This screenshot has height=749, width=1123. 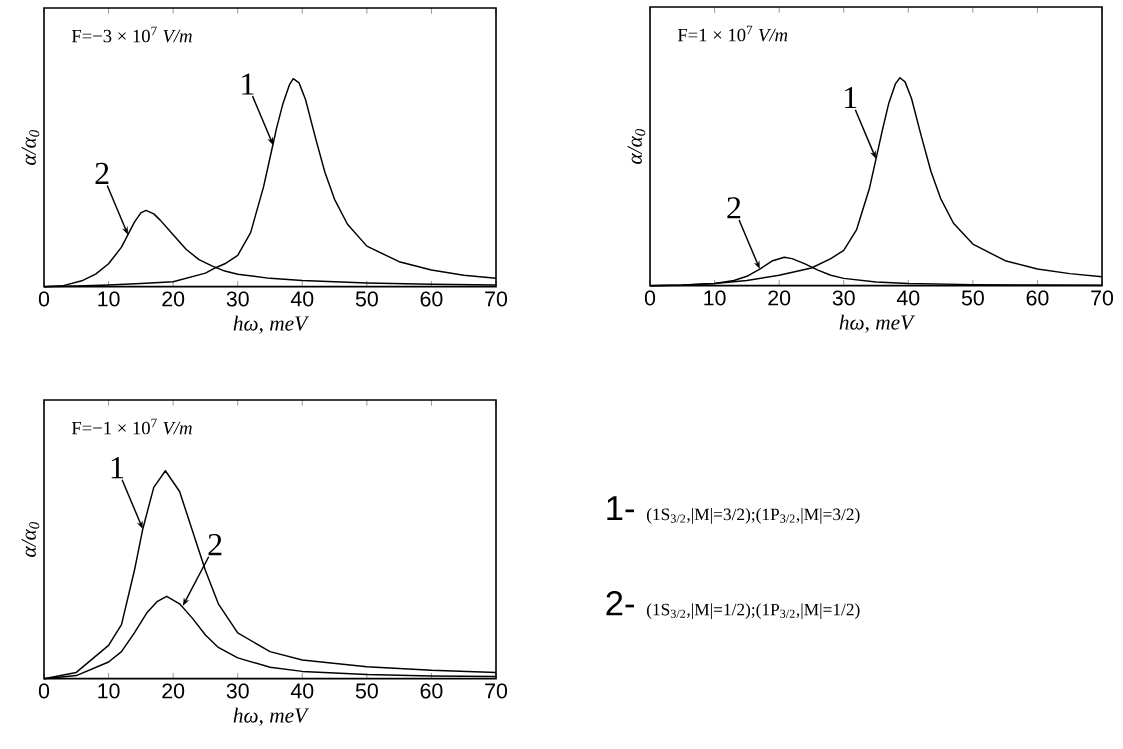 What do you see at coordinates (131, 34) in the screenshot?
I see `text: F=−3 × 10$^{7}$ V/m` at bounding box center [131, 34].